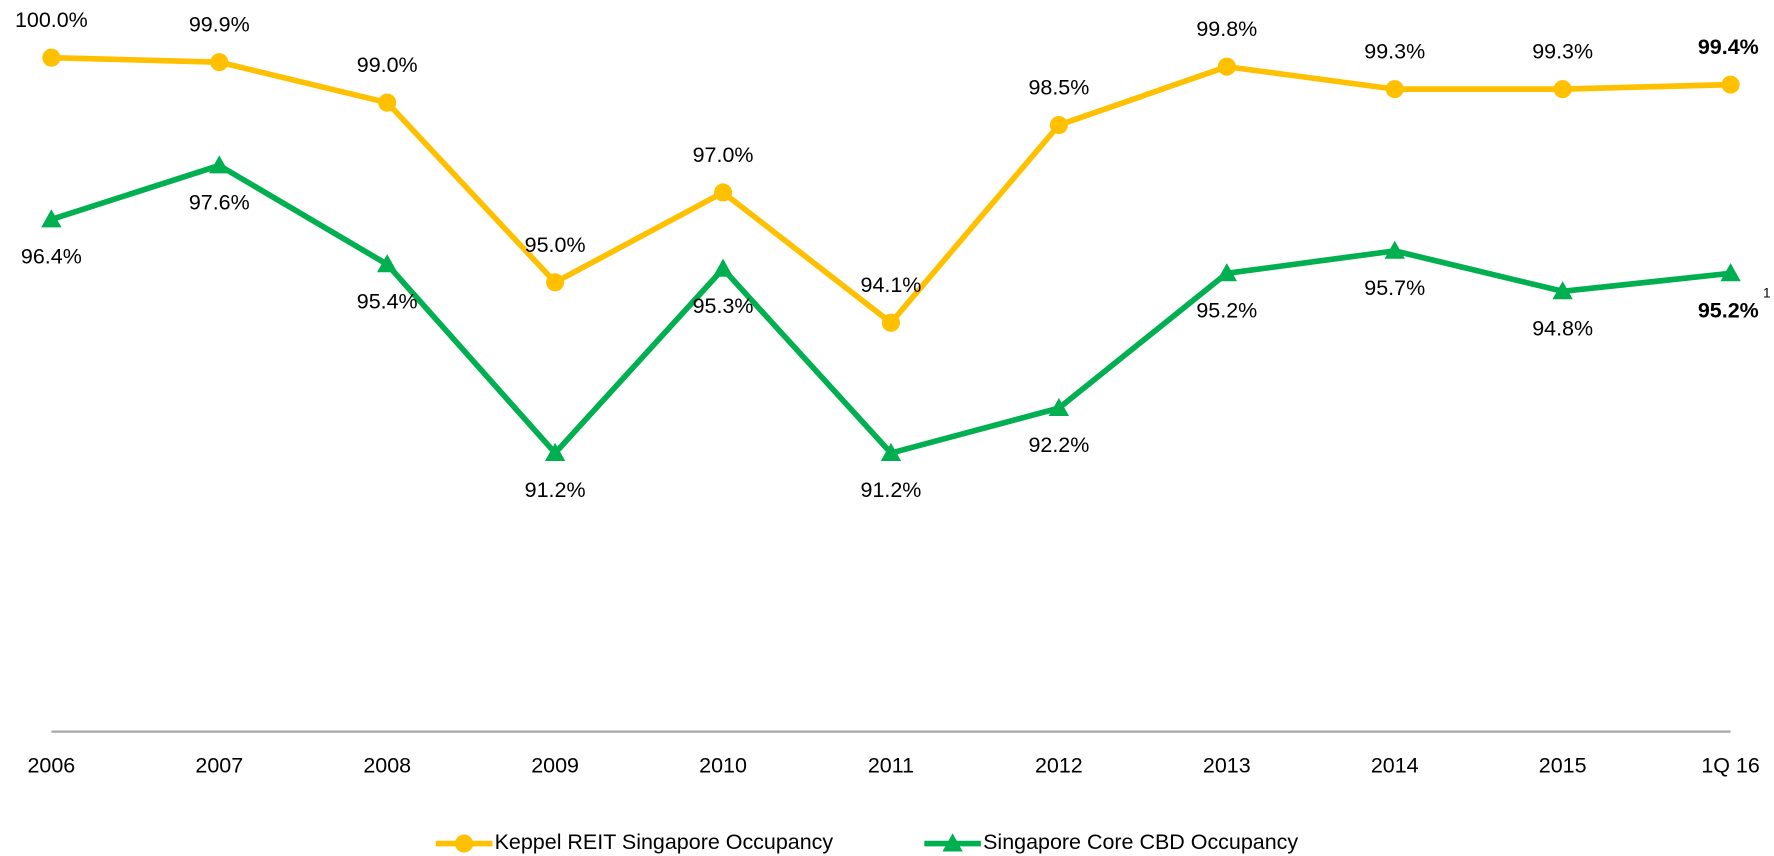  What do you see at coordinates (723, 155) in the screenshot?
I see `data-label: 97.0%` at bounding box center [723, 155].